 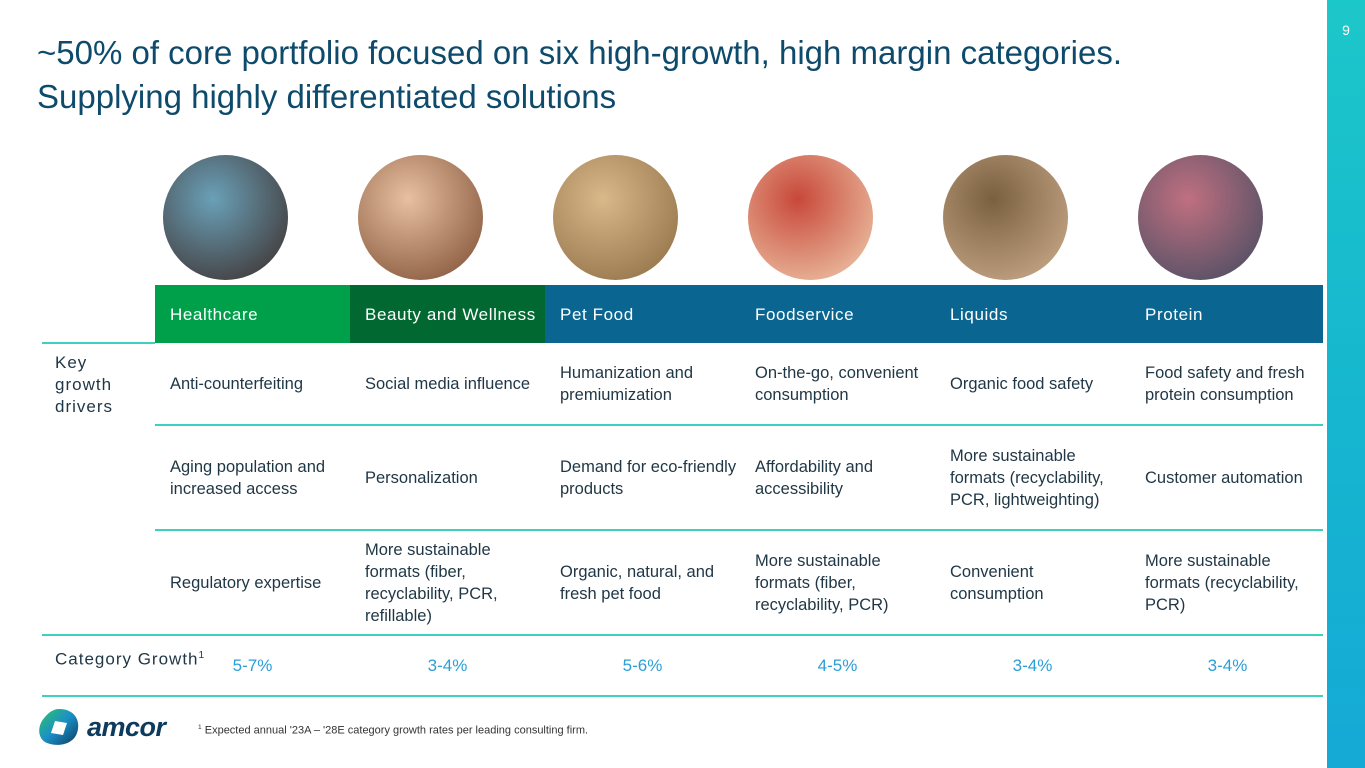 I want to click on category-header: Protein, so click(x=1226, y=314).